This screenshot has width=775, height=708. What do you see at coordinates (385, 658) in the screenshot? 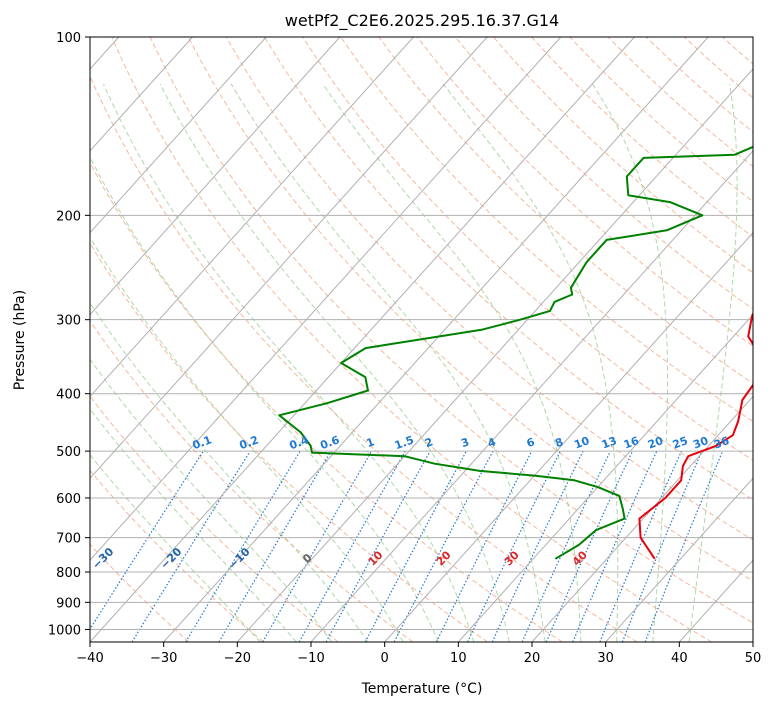
I see `x-tick-label: 0` at bounding box center [385, 658].